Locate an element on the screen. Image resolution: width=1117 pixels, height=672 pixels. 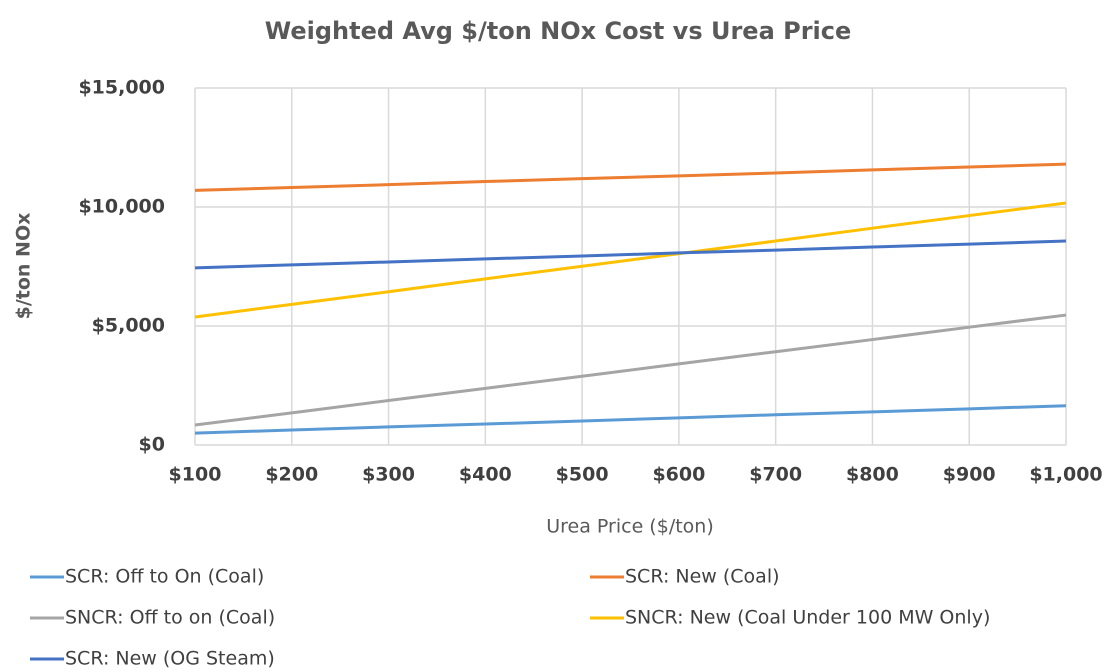
legend-label: SCR: New (Coal) is located at coordinates (702, 577).